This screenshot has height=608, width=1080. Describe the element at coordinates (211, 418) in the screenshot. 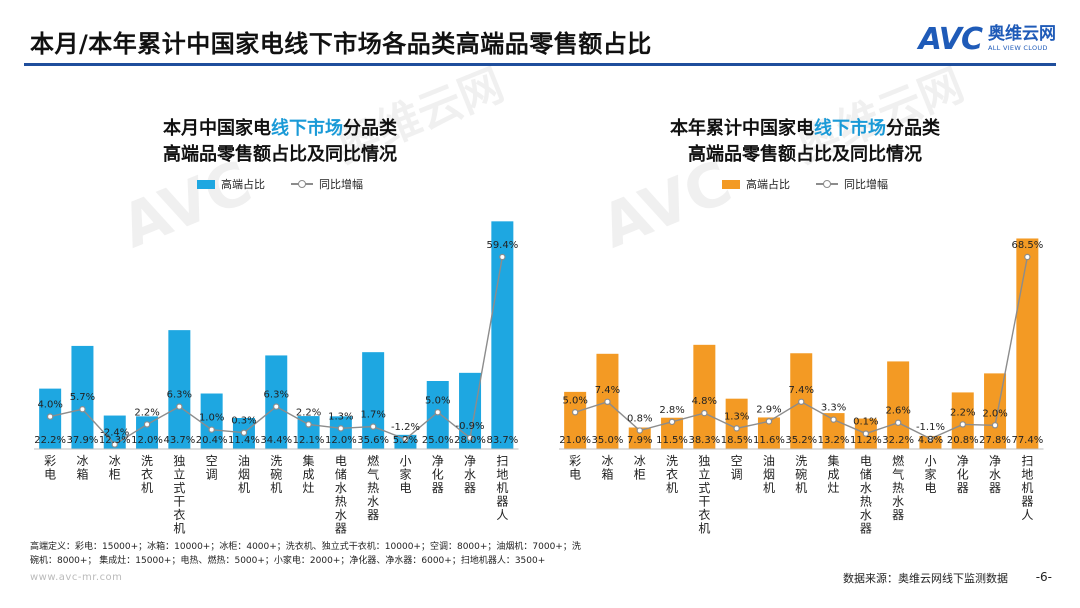

I see `growth-value-label: 1.0%` at that location.